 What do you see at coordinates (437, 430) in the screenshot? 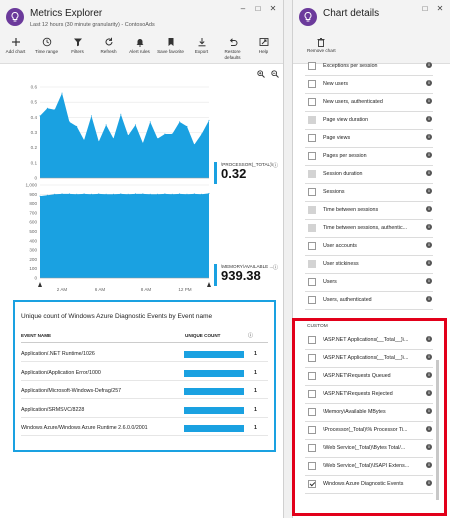
I see `scrollbar-thumb` at bounding box center [437, 430].